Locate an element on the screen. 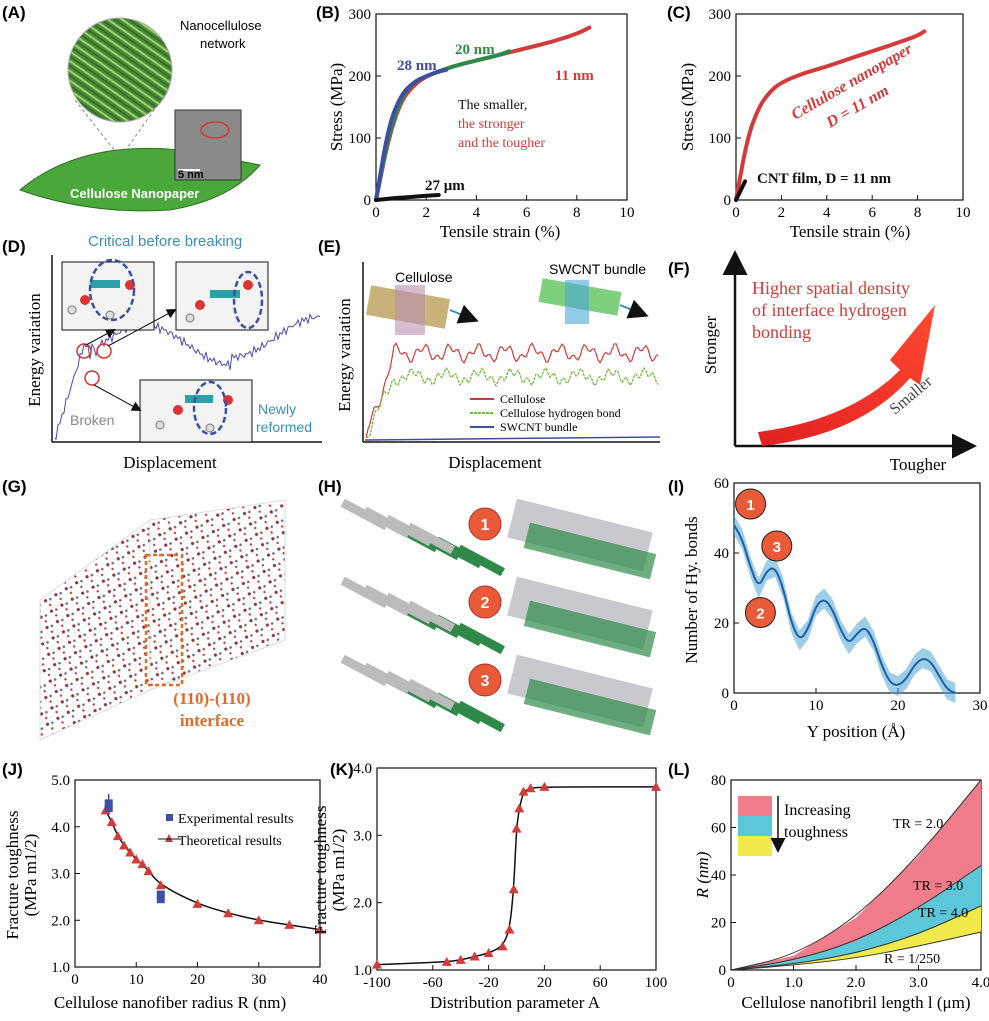 Image resolution: width=989 pixels, height=1021 pixels. panel-h: (H) 1 2 3 is located at coordinates (487, 606).